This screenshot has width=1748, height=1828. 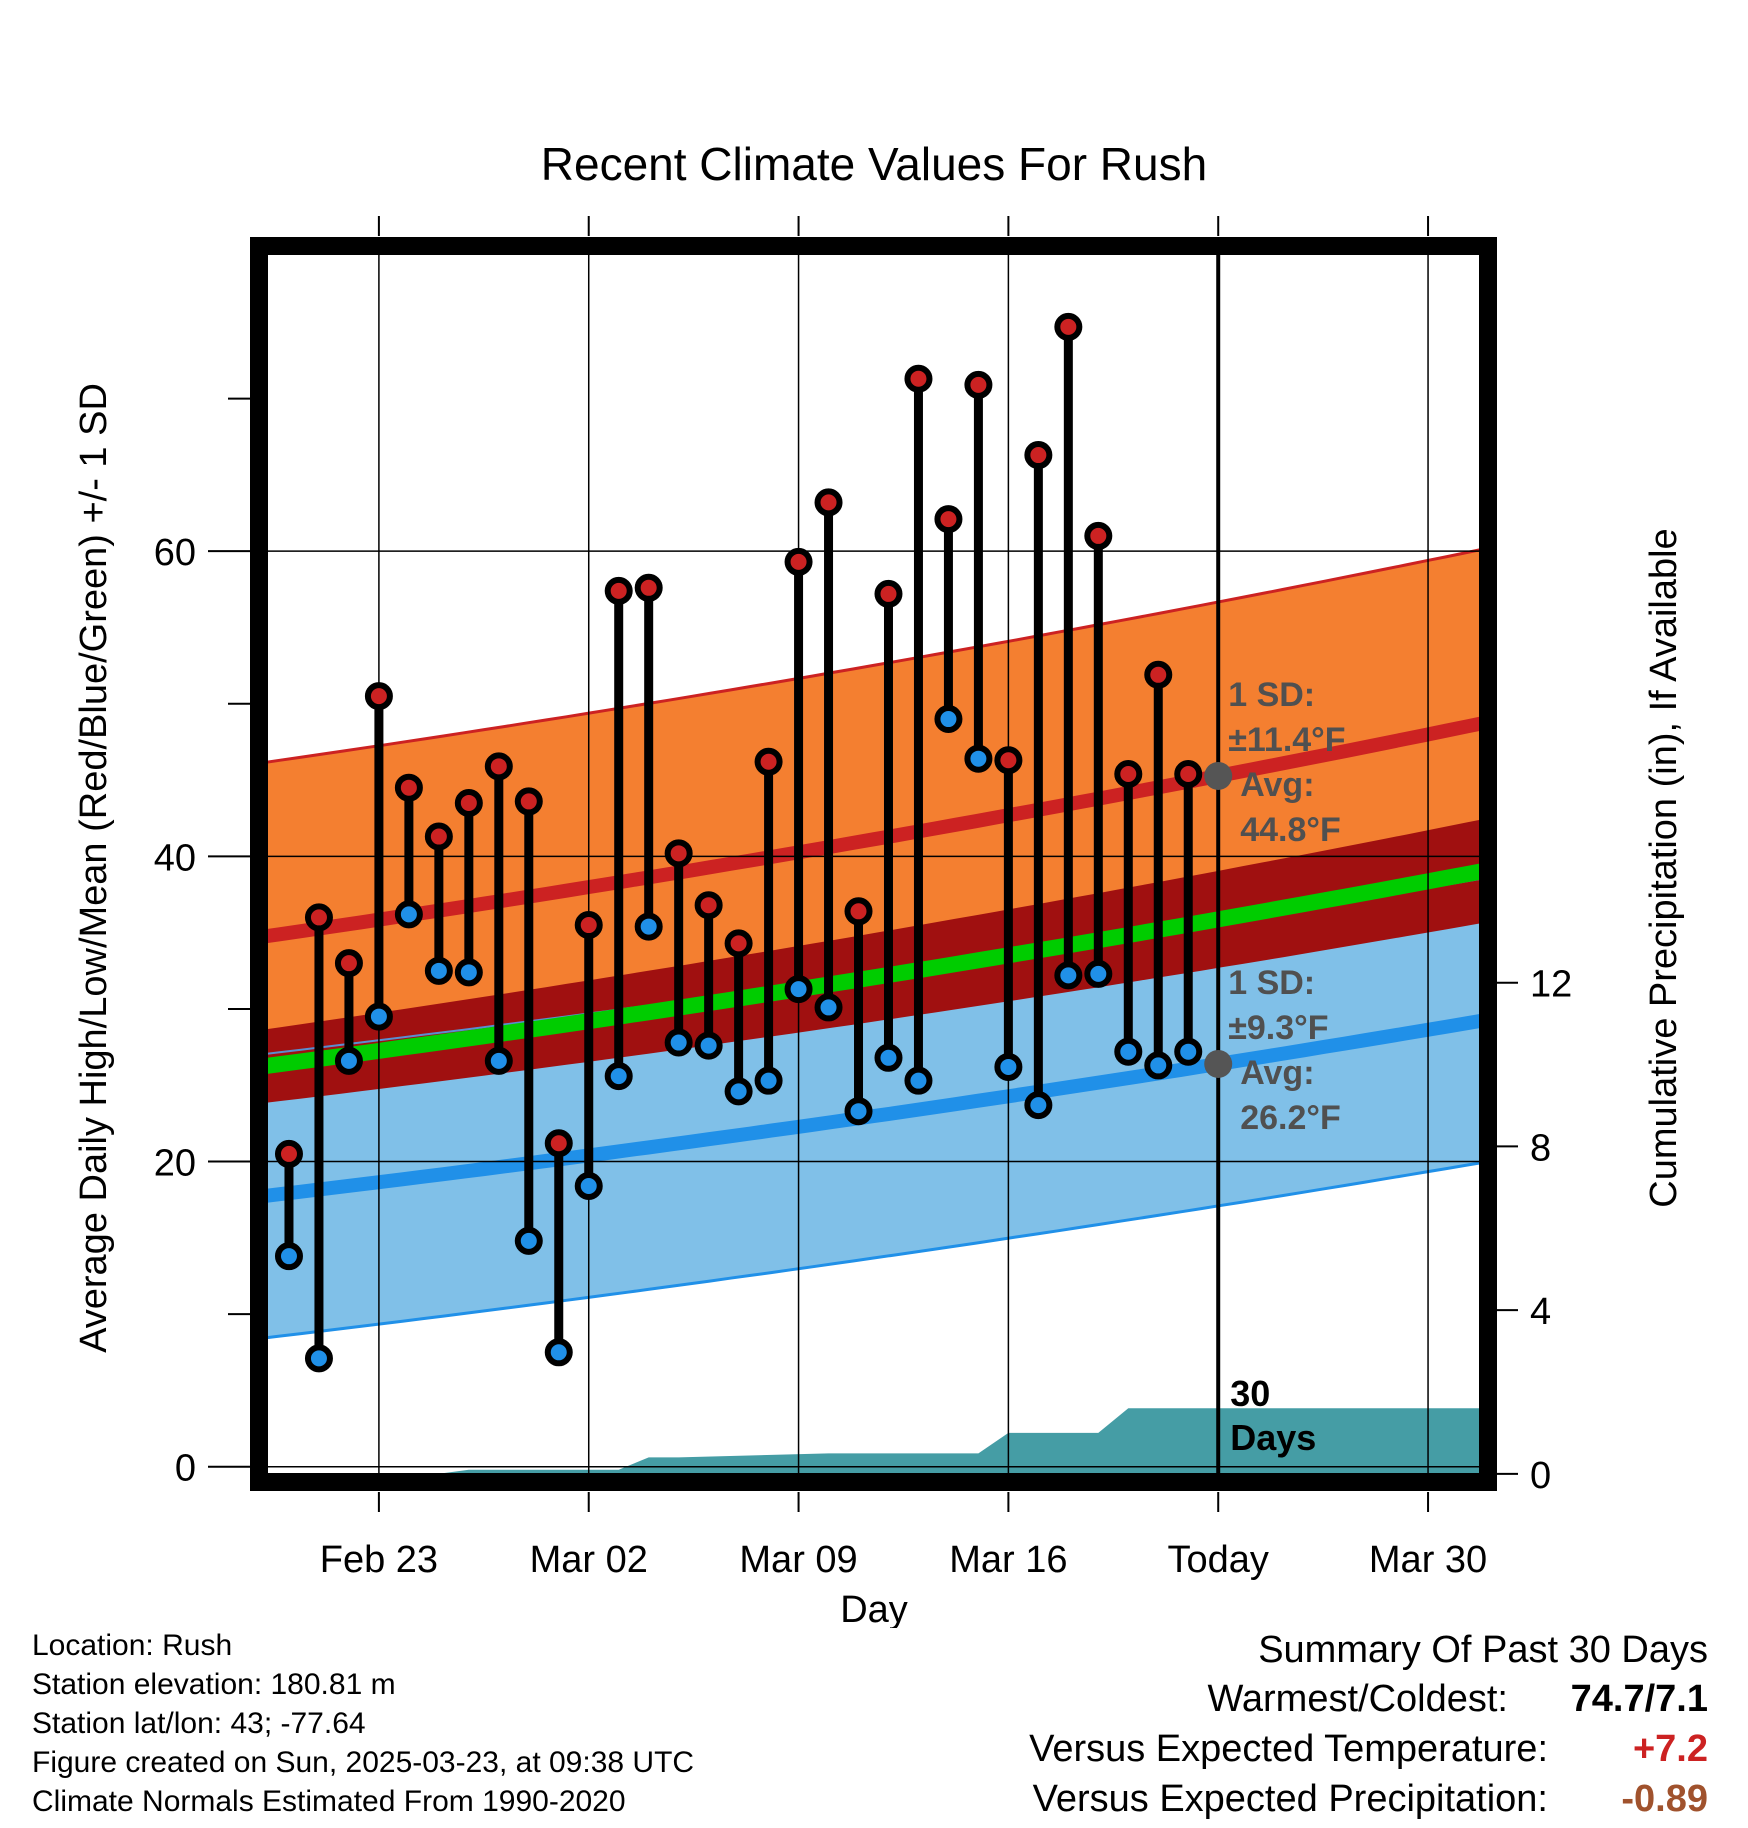 I want to click on y2-tick-label: 0, so click(x=1540, y=1476).